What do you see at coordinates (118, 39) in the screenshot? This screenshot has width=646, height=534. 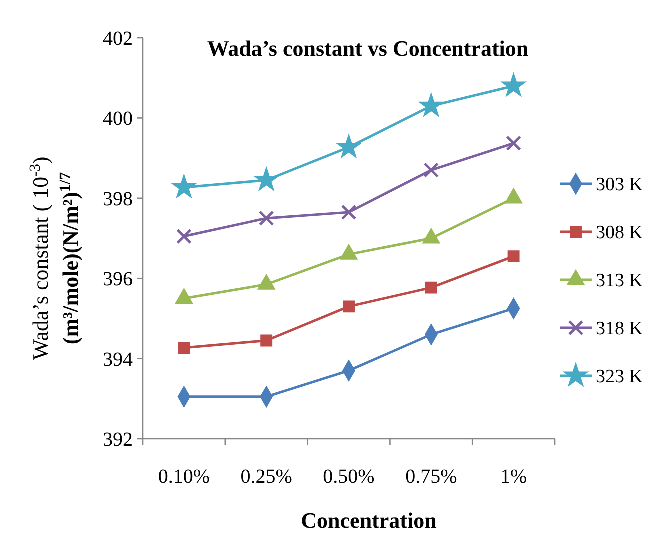 I see `y-tick-label: 402` at bounding box center [118, 39].